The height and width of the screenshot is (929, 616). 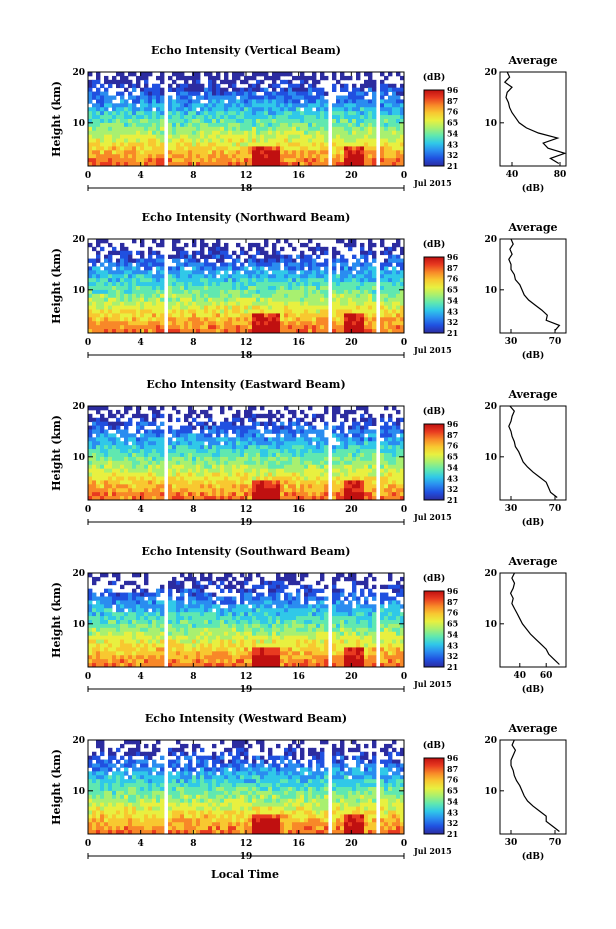 I want to click on heatmap, so click(x=246, y=119).